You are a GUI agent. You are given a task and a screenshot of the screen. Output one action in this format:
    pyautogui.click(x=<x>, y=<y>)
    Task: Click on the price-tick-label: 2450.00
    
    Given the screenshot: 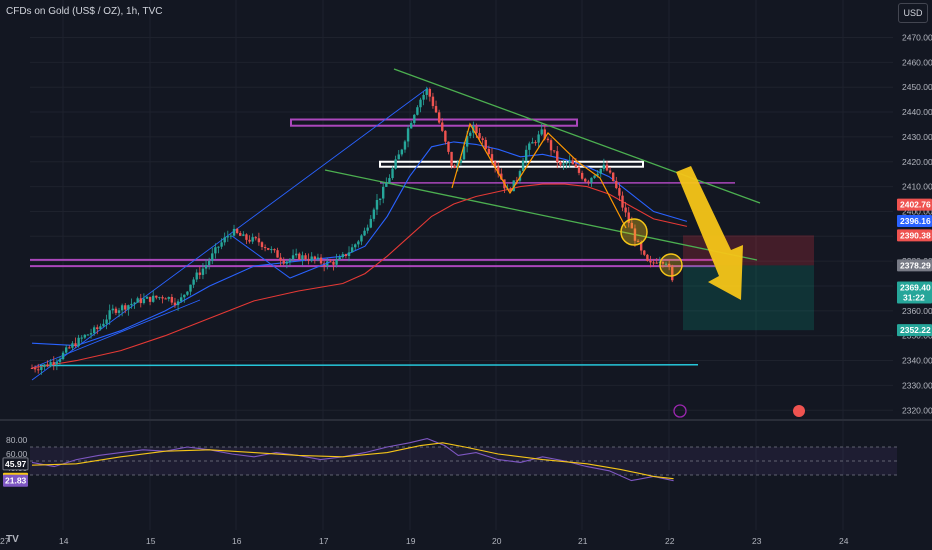 What is the action you would take?
    pyautogui.click(x=917, y=87)
    